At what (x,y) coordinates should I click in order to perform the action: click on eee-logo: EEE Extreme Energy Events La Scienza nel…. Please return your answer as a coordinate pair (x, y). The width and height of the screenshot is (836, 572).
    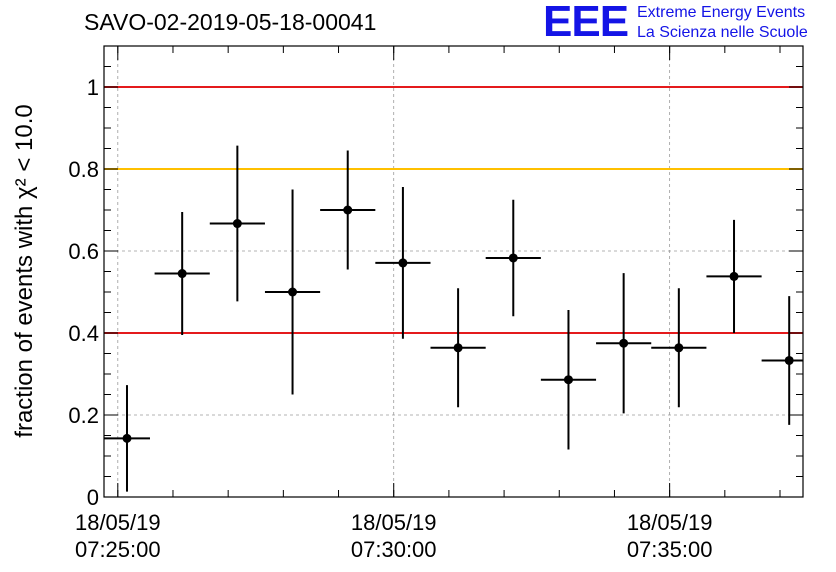
    Looking at the image, I should click on (688, 23).